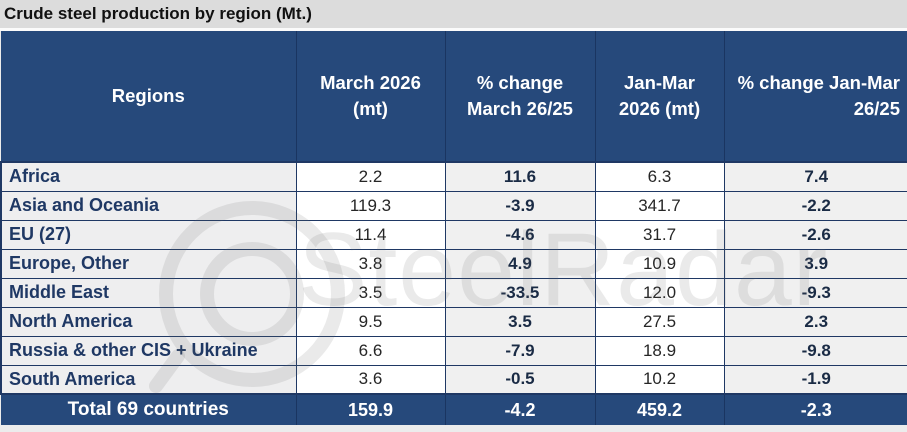 The width and height of the screenshot is (907, 432). Describe the element at coordinates (149, 409) in the screenshot. I see `total-label-cell: Total 69 countries` at that location.